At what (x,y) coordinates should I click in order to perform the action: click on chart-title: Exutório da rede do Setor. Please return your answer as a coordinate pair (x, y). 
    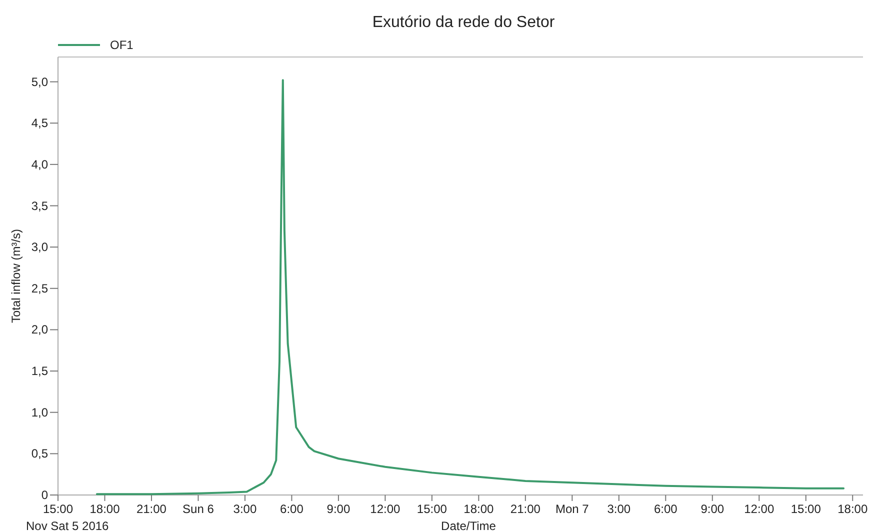
    Looking at the image, I should click on (464, 22).